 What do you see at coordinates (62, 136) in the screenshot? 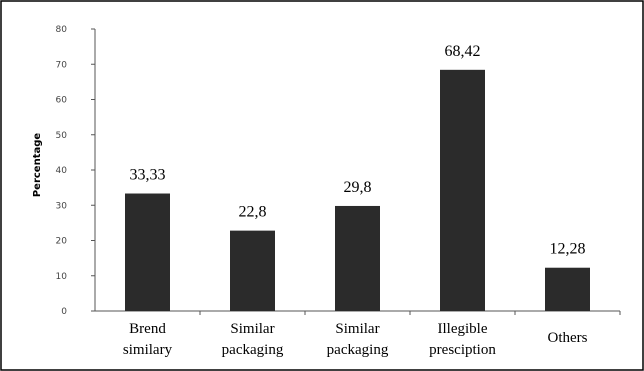
I see `y-tick-label: 50` at bounding box center [62, 136].